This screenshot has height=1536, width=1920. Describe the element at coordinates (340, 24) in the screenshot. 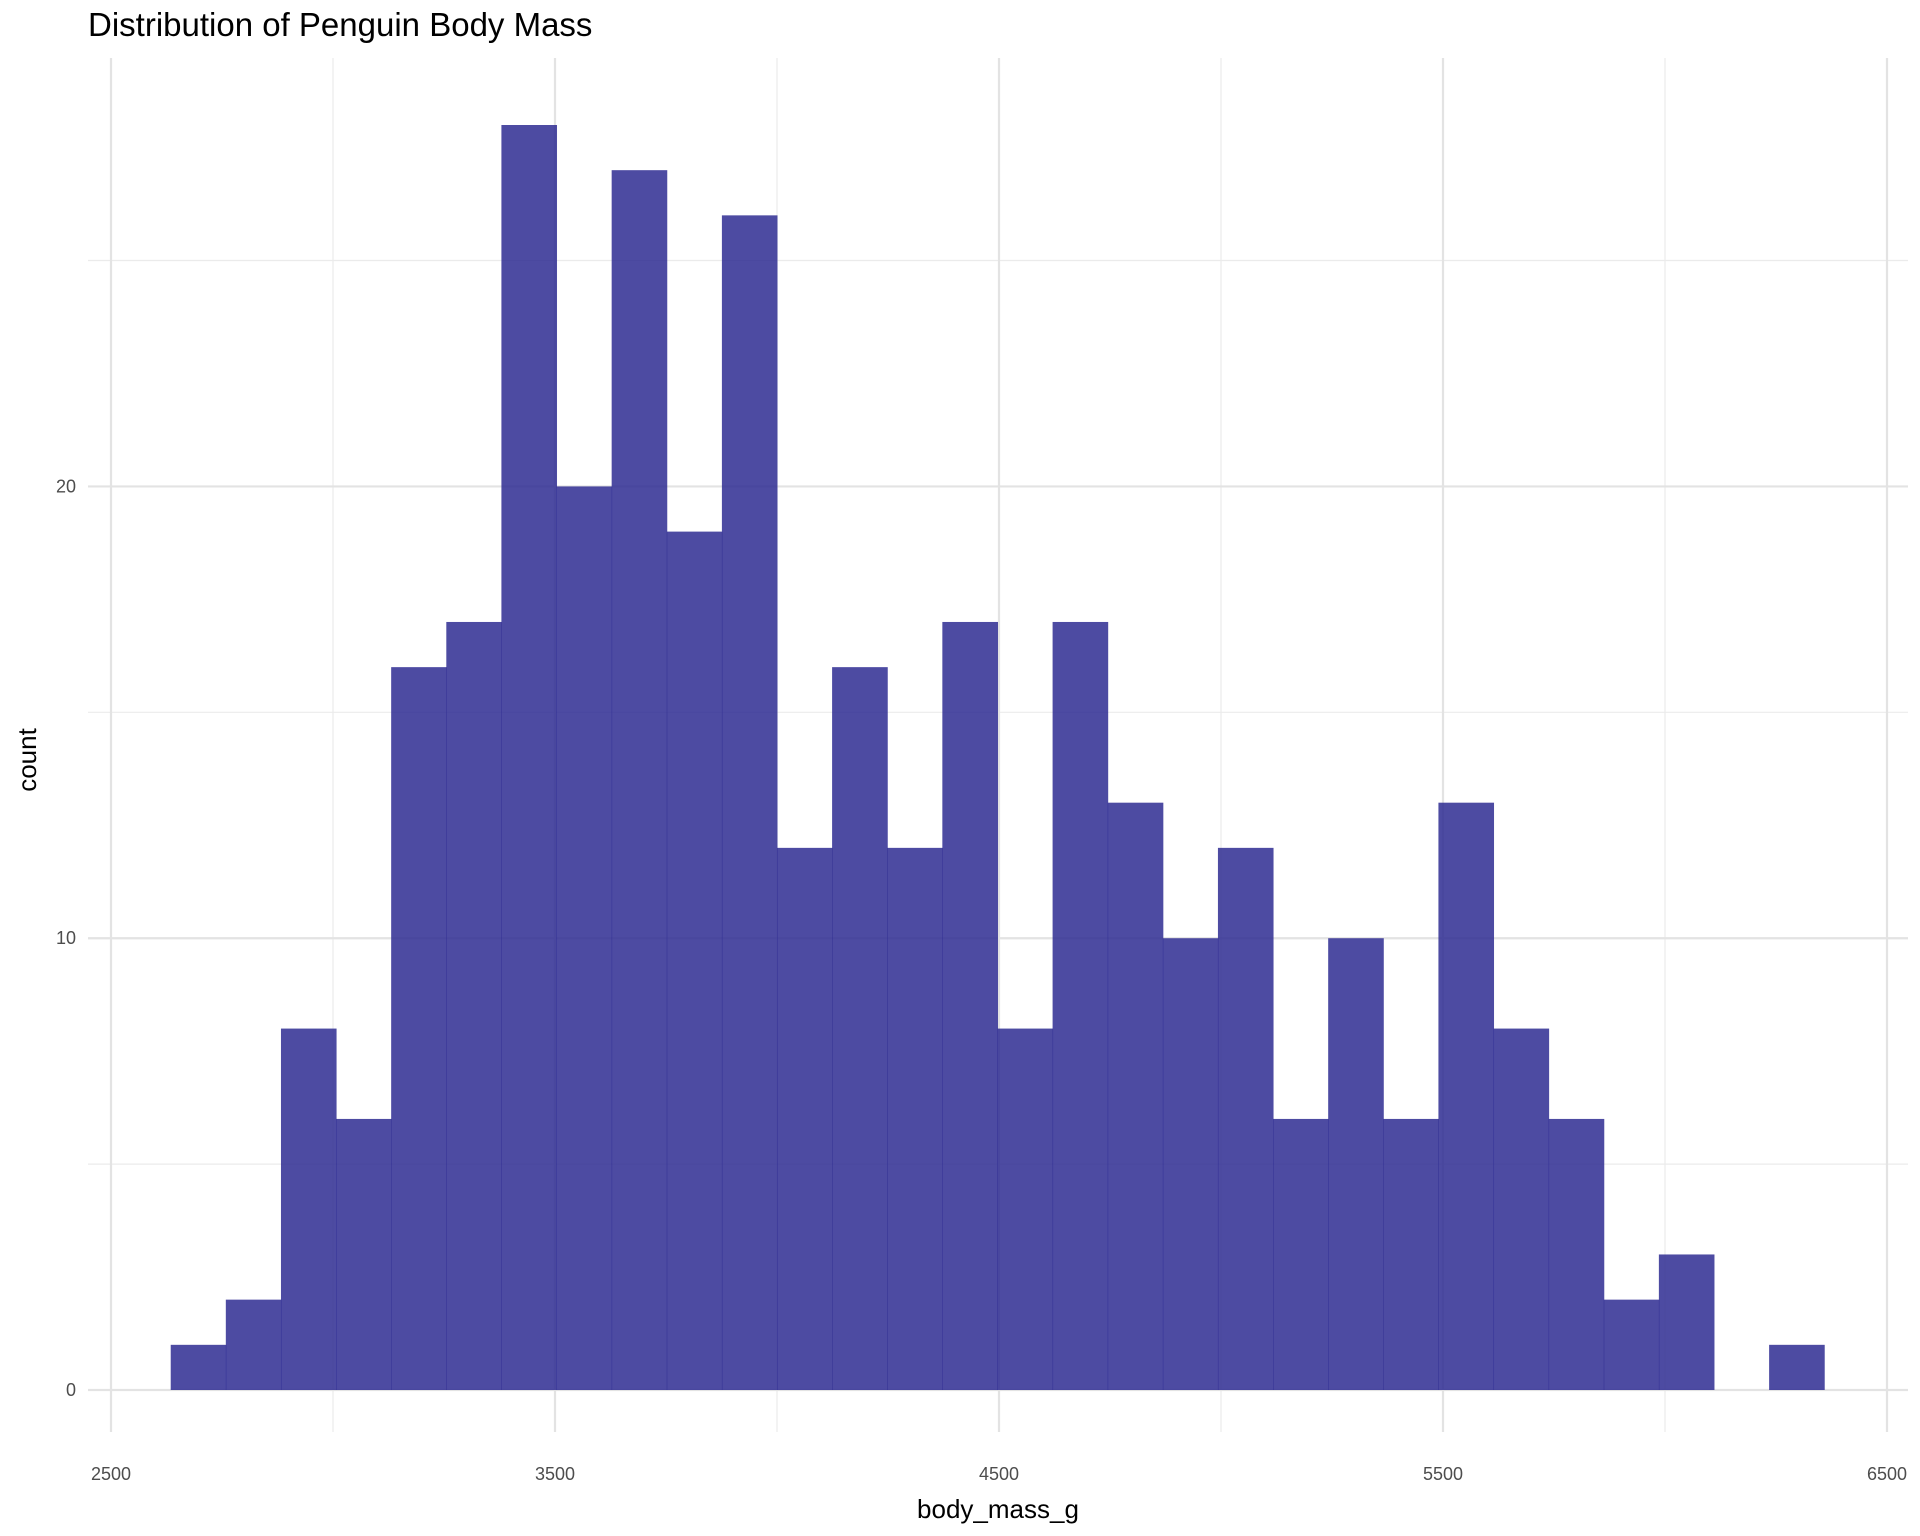

I see `chart-title: Distribution of Penguin Body Mass` at that location.